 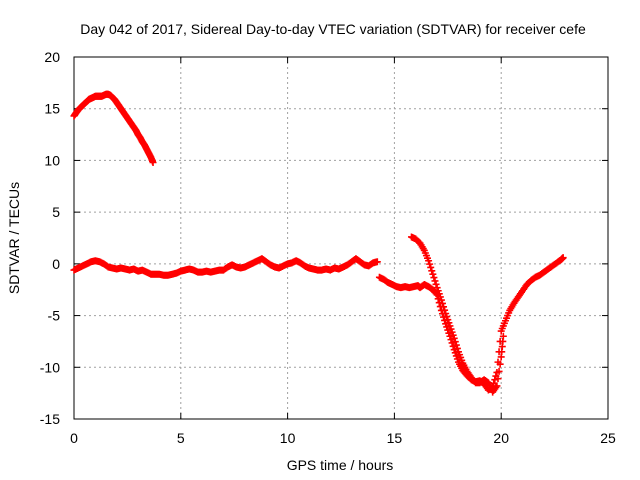 What do you see at coordinates (52, 160) in the screenshot?
I see `y-tick-label: 10` at bounding box center [52, 160].